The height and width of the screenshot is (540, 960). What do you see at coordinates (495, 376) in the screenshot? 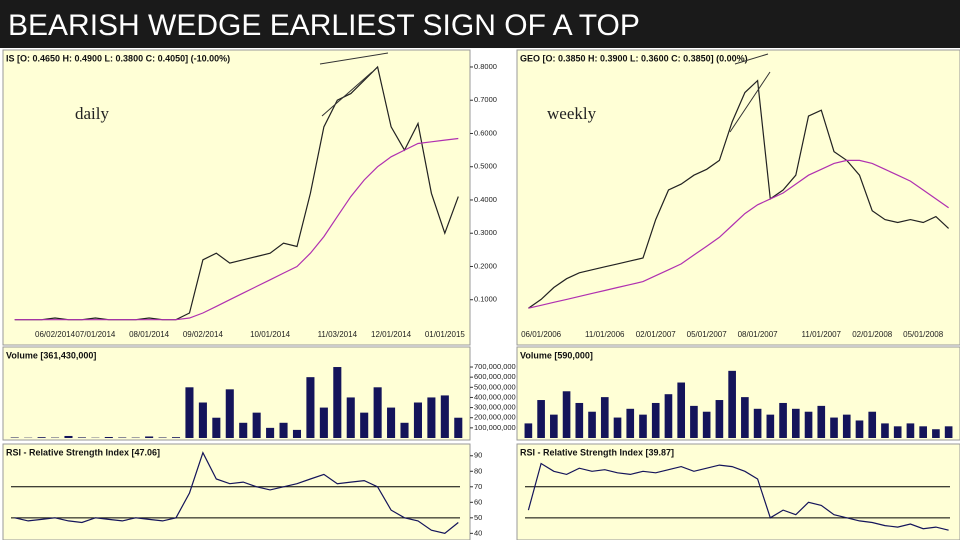
I see `y-tick-label: 600,000,000` at bounding box center [495, 376].